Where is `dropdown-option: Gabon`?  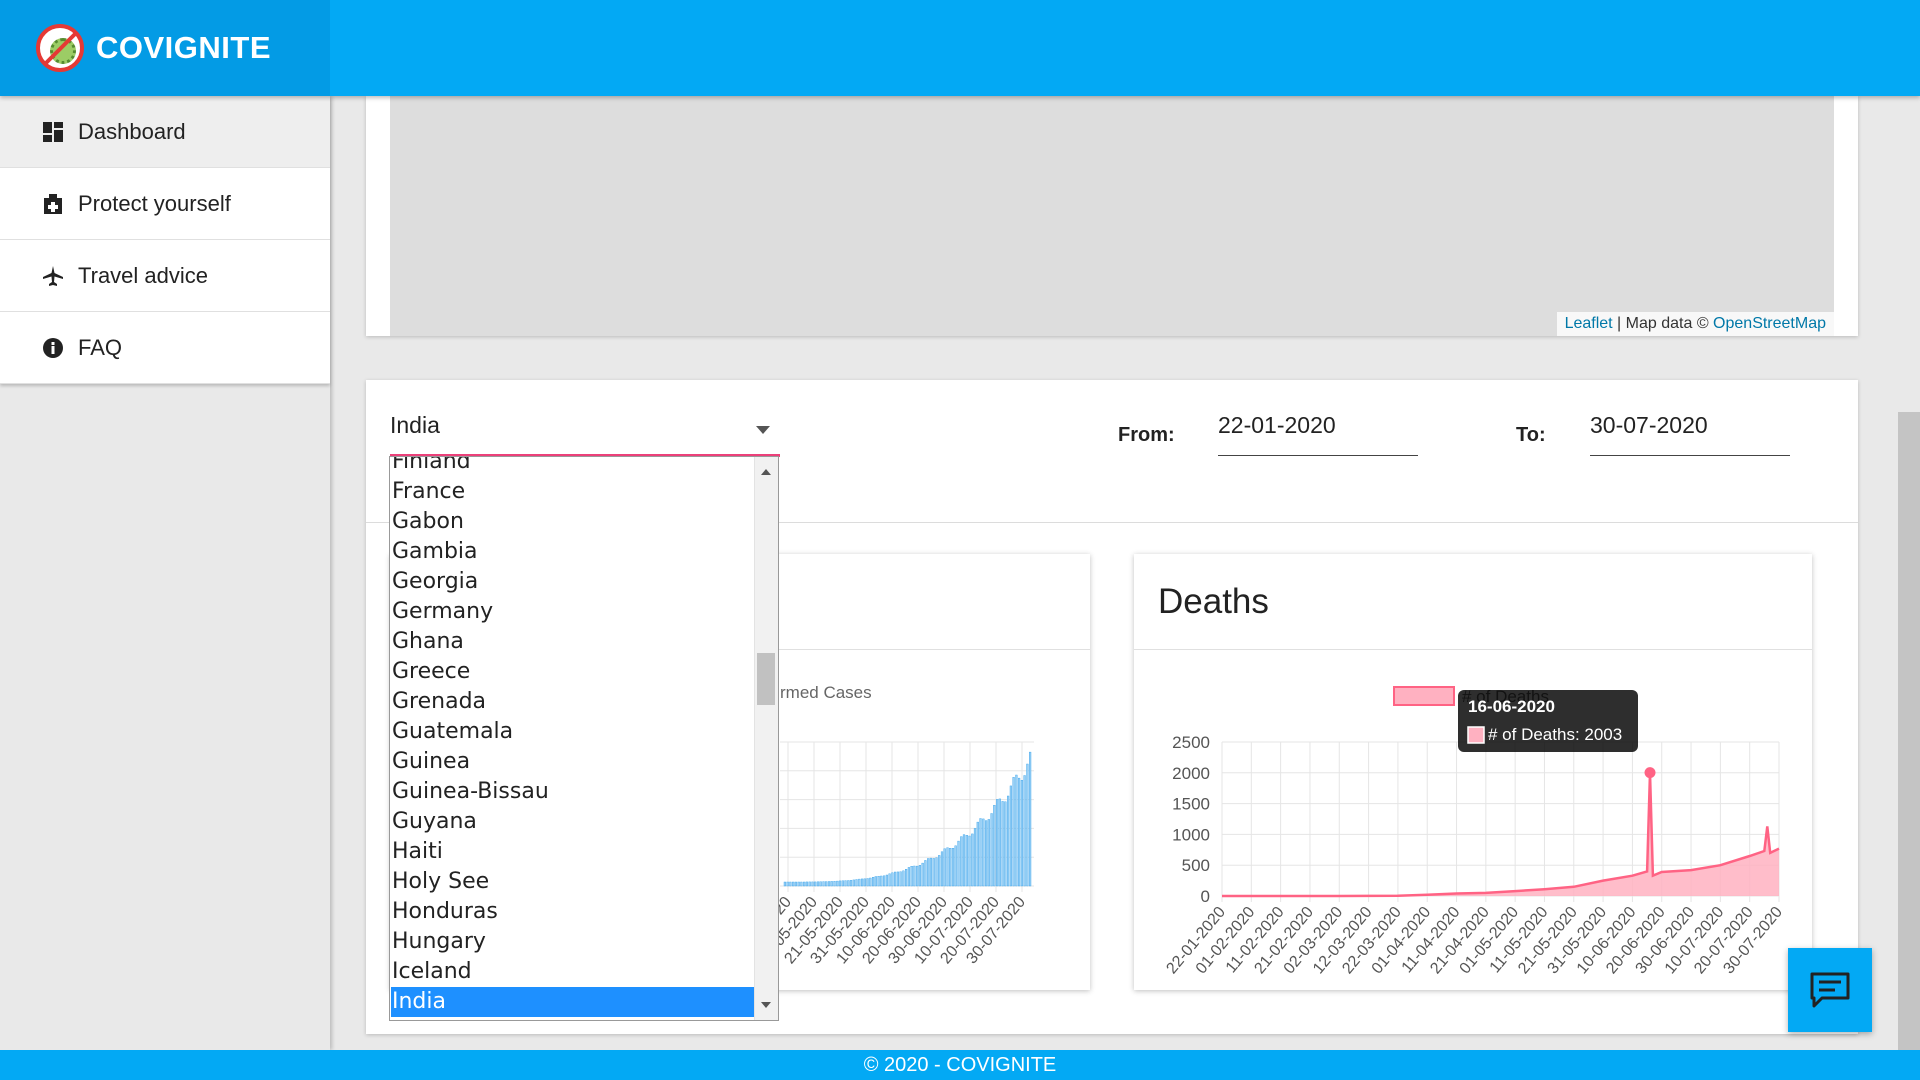
dropdown-option: Gabon is located at coordinates (428, 521).